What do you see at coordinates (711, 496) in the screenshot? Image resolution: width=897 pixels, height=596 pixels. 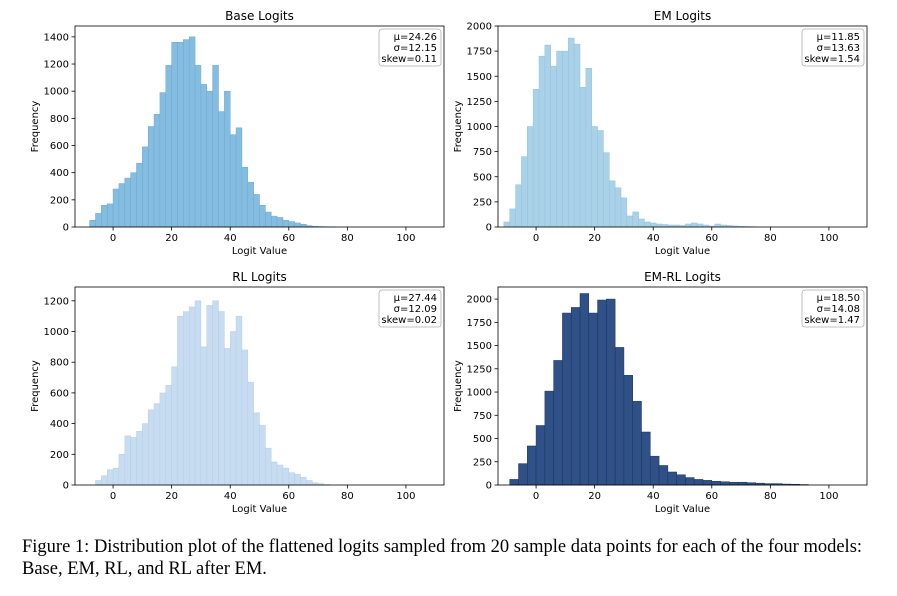 I see `x-tick-label: 60` at bounding box center [711, 496].